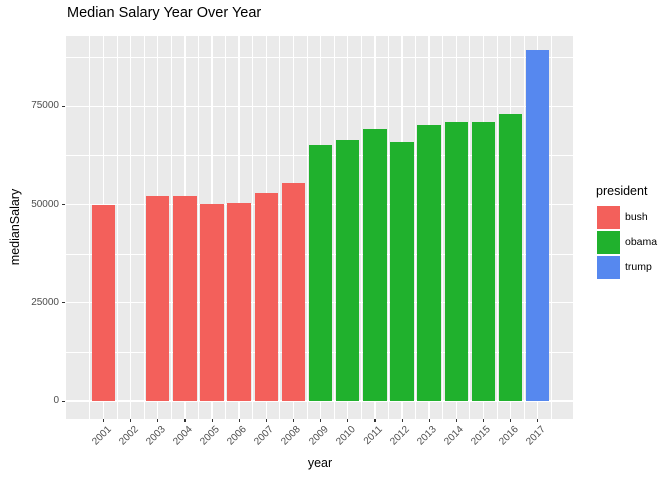  Describe the element at coordinates (375, 264) in the screenshot. I see `bar-2011` at that location.